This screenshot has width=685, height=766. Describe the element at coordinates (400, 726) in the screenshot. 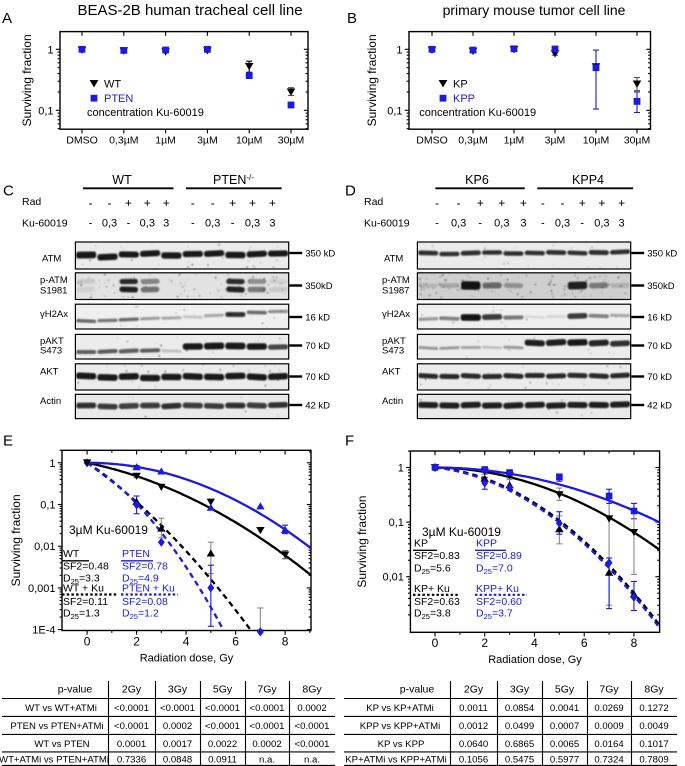

I see `svg-text: KPP vs KPP+ATMi` at that location.